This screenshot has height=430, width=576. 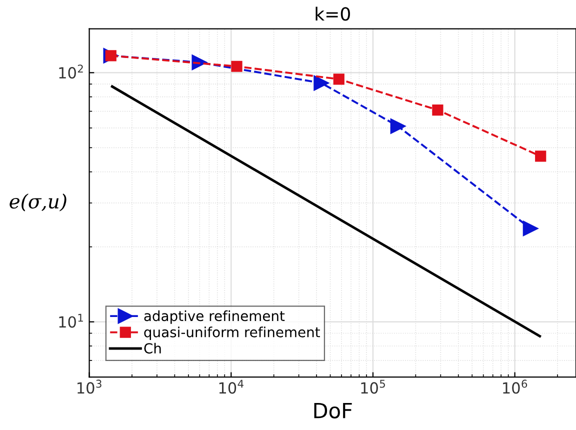 What do you see at coordinates (232, 333) in the screenshot?
I see `legend-label: quasi-uniform refinement` at bounding box center [232, 333].